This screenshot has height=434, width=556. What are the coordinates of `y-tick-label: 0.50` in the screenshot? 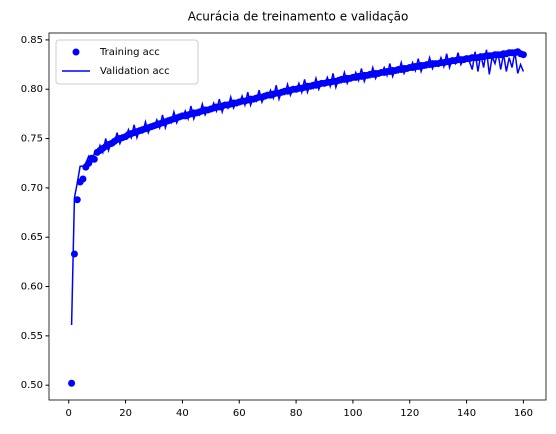 It's located at (32, 385).